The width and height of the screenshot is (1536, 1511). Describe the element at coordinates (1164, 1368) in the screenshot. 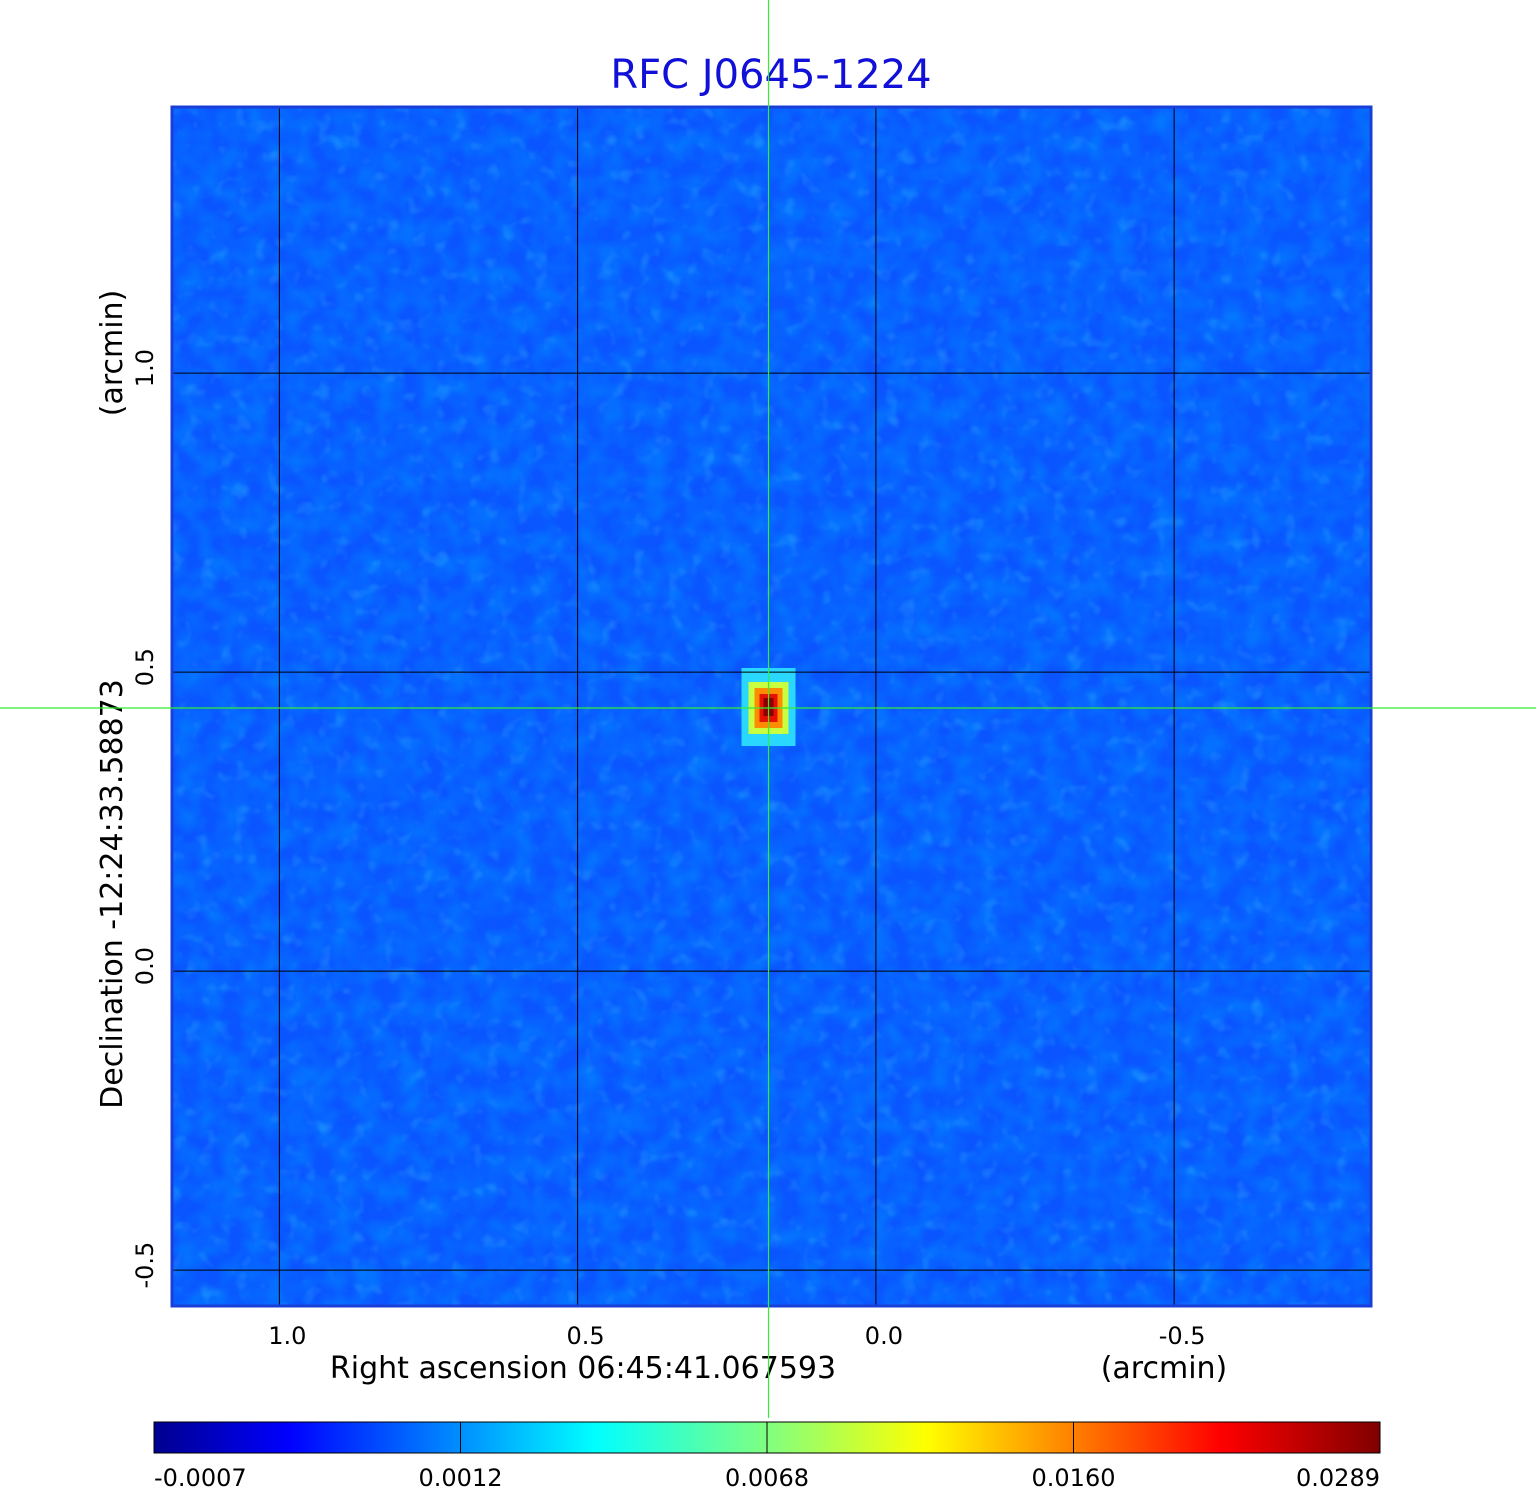

I see `x-axis-unit: (arcmin)` at that location.